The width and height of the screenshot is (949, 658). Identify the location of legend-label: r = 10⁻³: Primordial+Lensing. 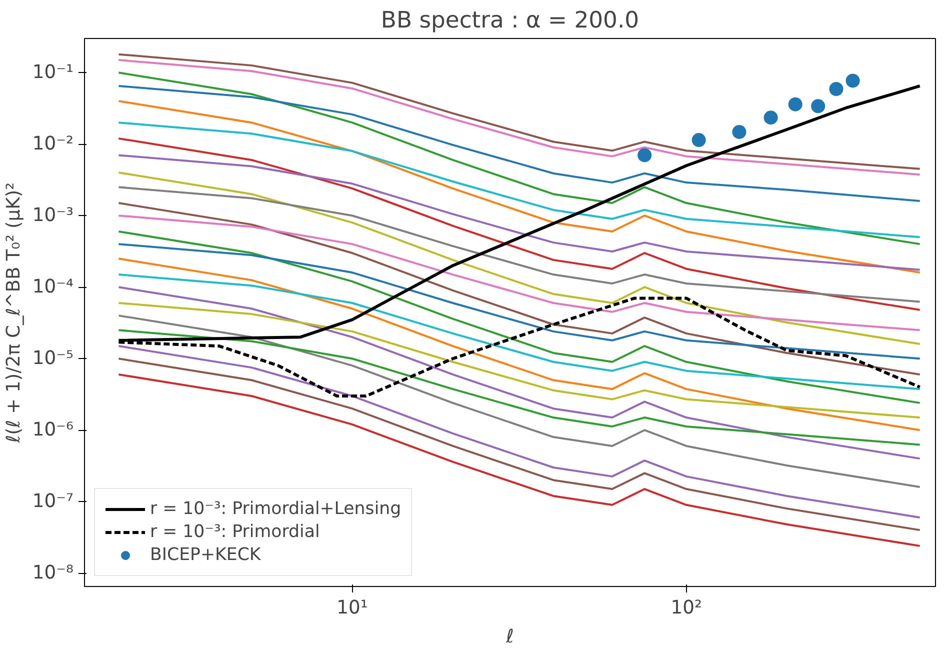
(276, 509).